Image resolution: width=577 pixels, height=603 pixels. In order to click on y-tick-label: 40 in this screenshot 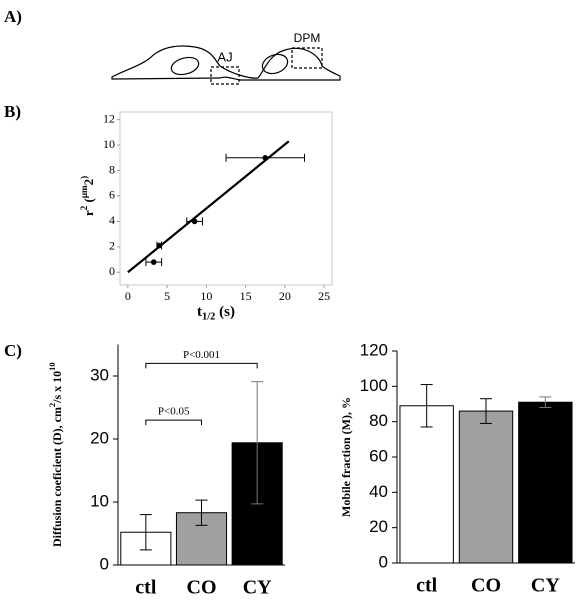, I will do `click(378, 491)`.